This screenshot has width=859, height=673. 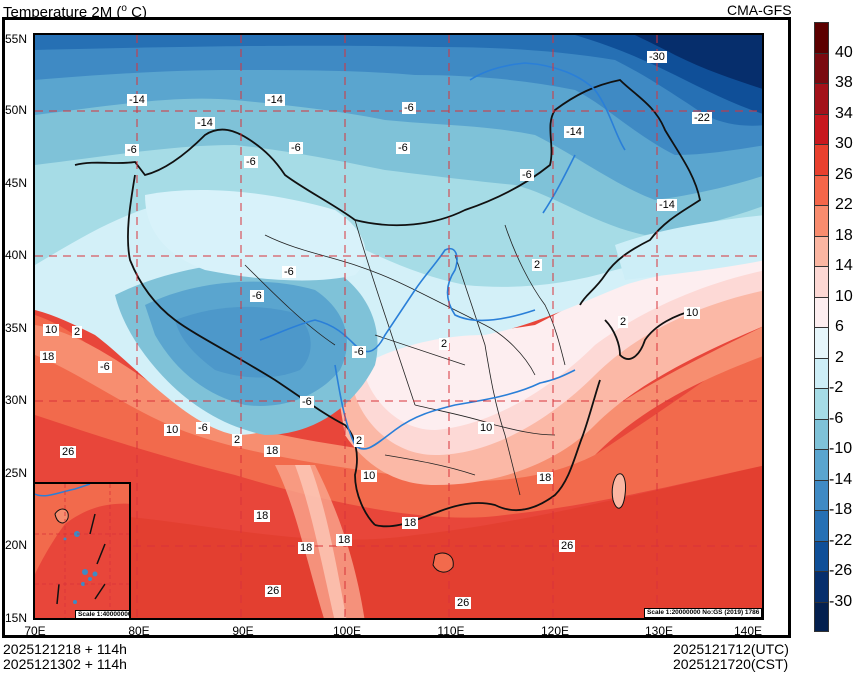 What do you see at coordinates (703, 613) in the screenshot?
I see `map-scale-label: Scale 1:20000000 No:GS (2019) 1786` at bounding box center [703, 613].